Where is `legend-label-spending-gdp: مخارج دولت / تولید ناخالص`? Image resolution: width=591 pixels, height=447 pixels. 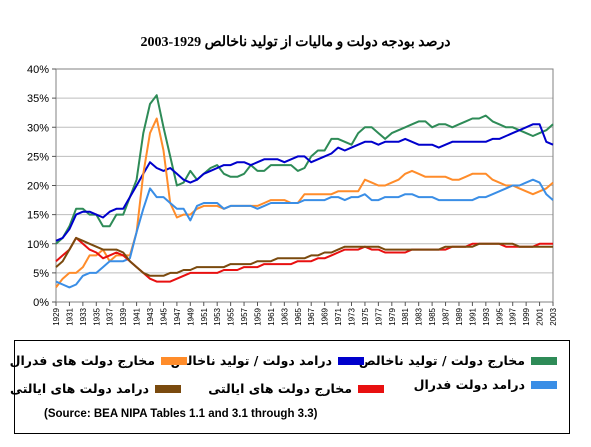
legend-label-spending-gdp: مخارج دولت / تولید ناخالص is located at coordinates (441, 360).